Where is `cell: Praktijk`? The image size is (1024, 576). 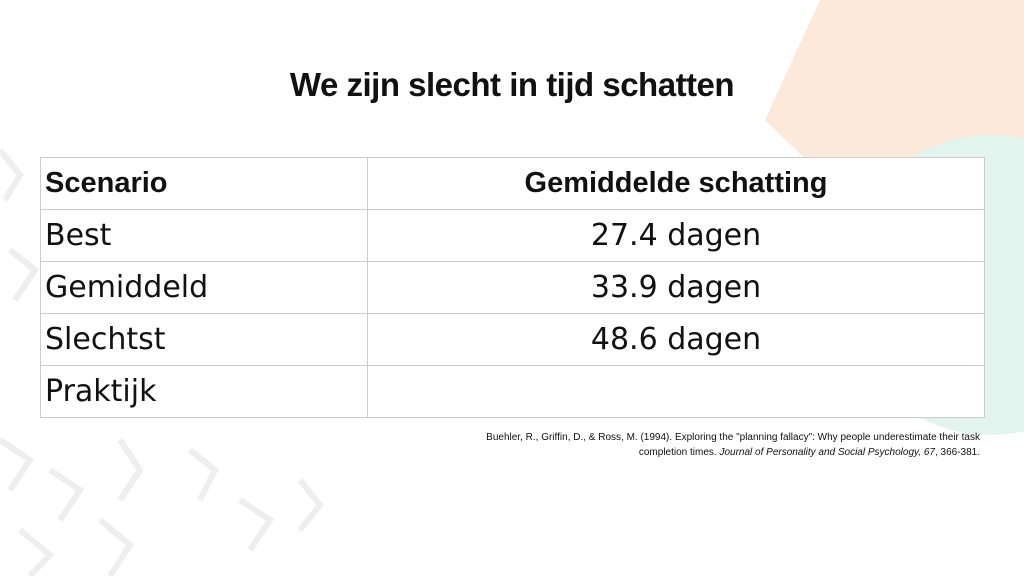
cell: Praktijk is located at coordinates (204, 391).